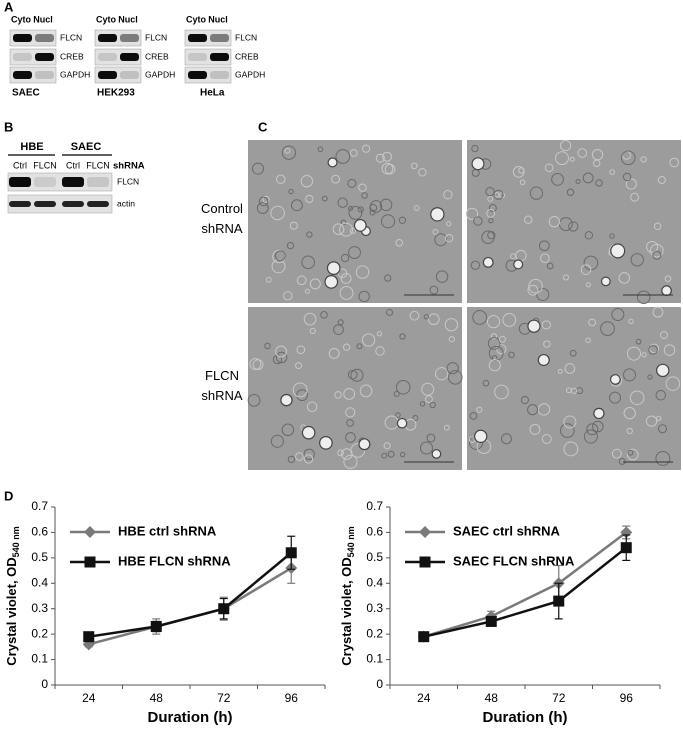  I want to click on x-tick-label: 24, so click(424, 698).